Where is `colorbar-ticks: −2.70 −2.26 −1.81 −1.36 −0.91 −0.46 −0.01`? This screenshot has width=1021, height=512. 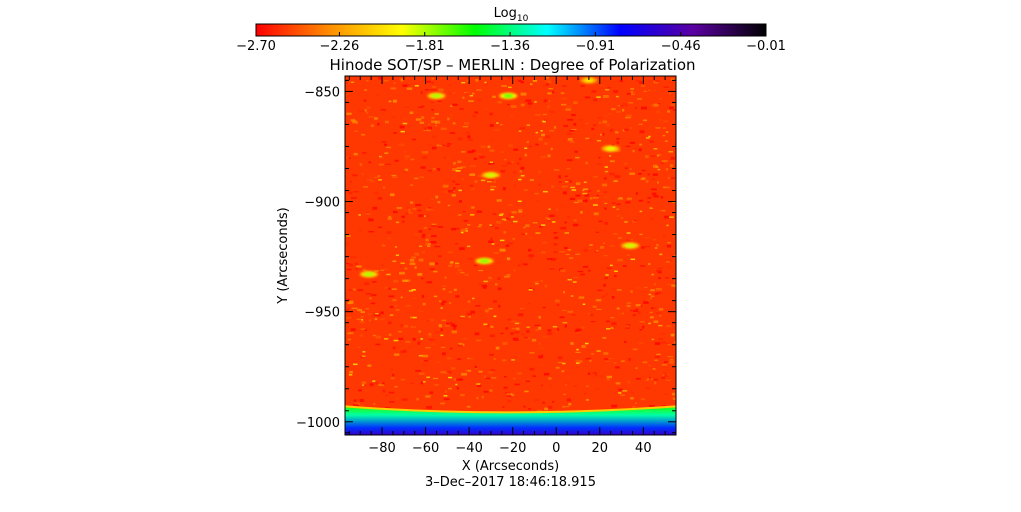
colorbar-ticks: −2.70 −2.26 −1.81 −1.36 −0.91 −0.46 −0.01 is located at coordinates (511, 43).